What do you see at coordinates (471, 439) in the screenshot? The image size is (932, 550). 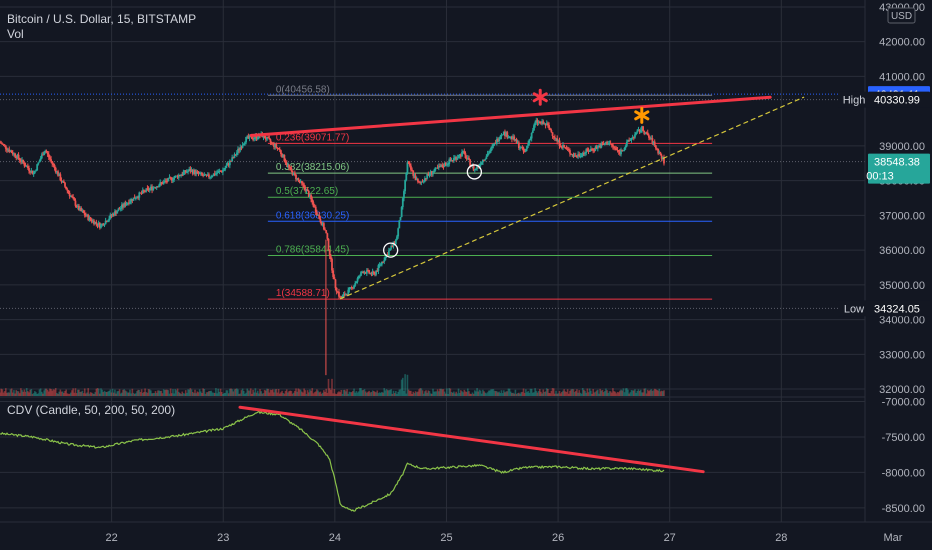 I see `cdv-trendline` at bounding box center [471, 439].